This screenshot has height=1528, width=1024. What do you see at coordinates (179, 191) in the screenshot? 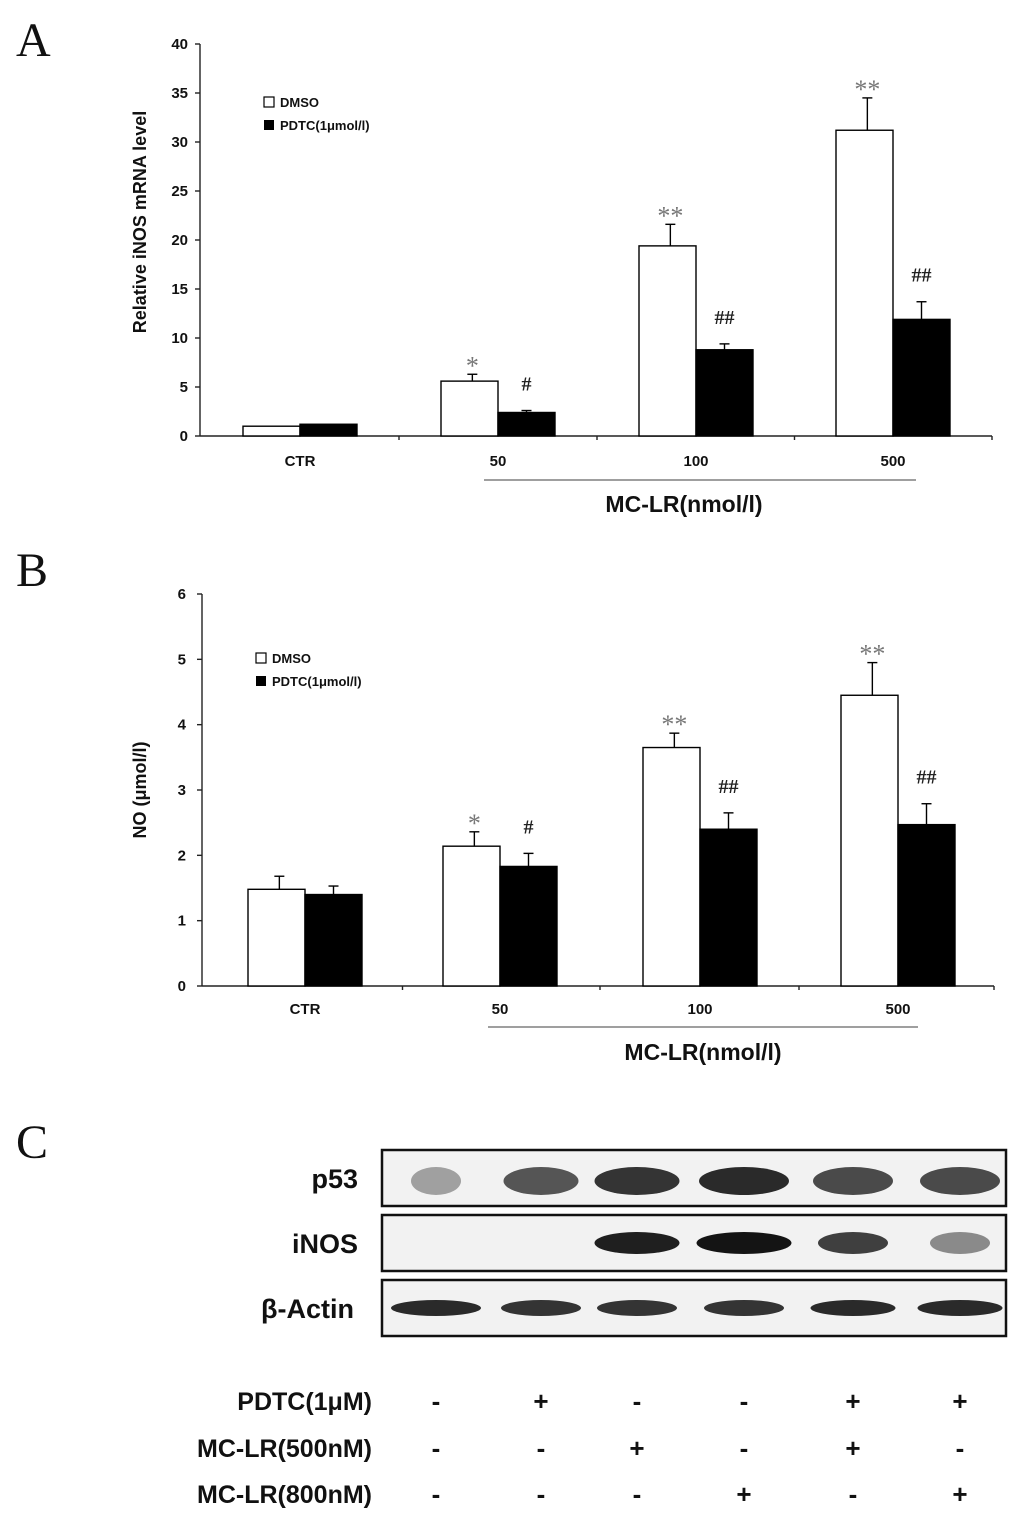
I see `y-tick-label: 25` at bounding box center [179, 191].